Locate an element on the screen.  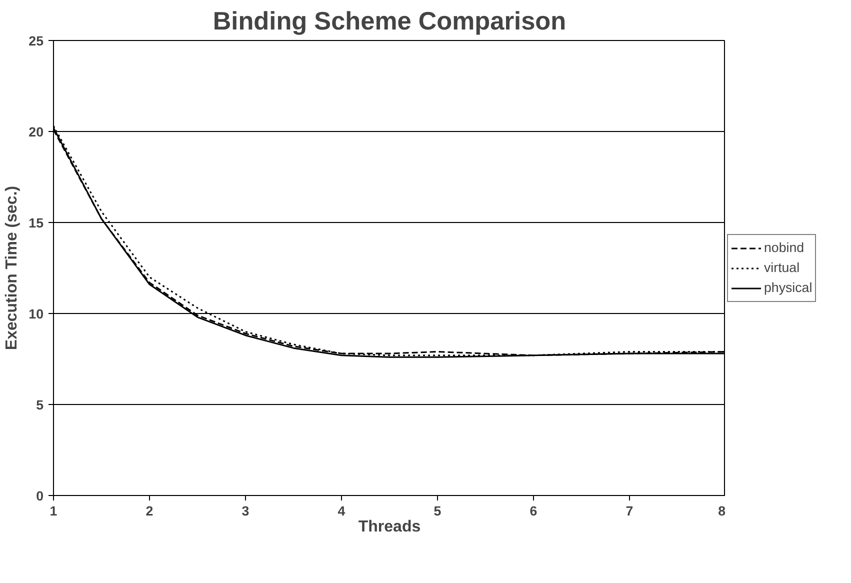
y-tick-label: 20 is located at coordinates (36, 132).